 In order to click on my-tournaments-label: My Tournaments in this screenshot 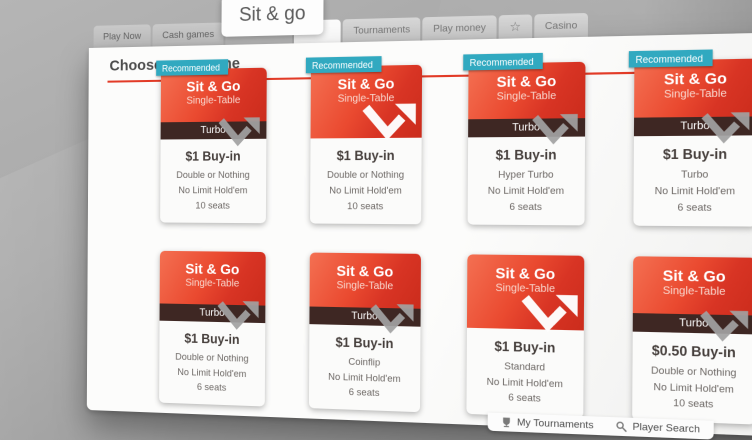, I will do `click(555, 424)`.